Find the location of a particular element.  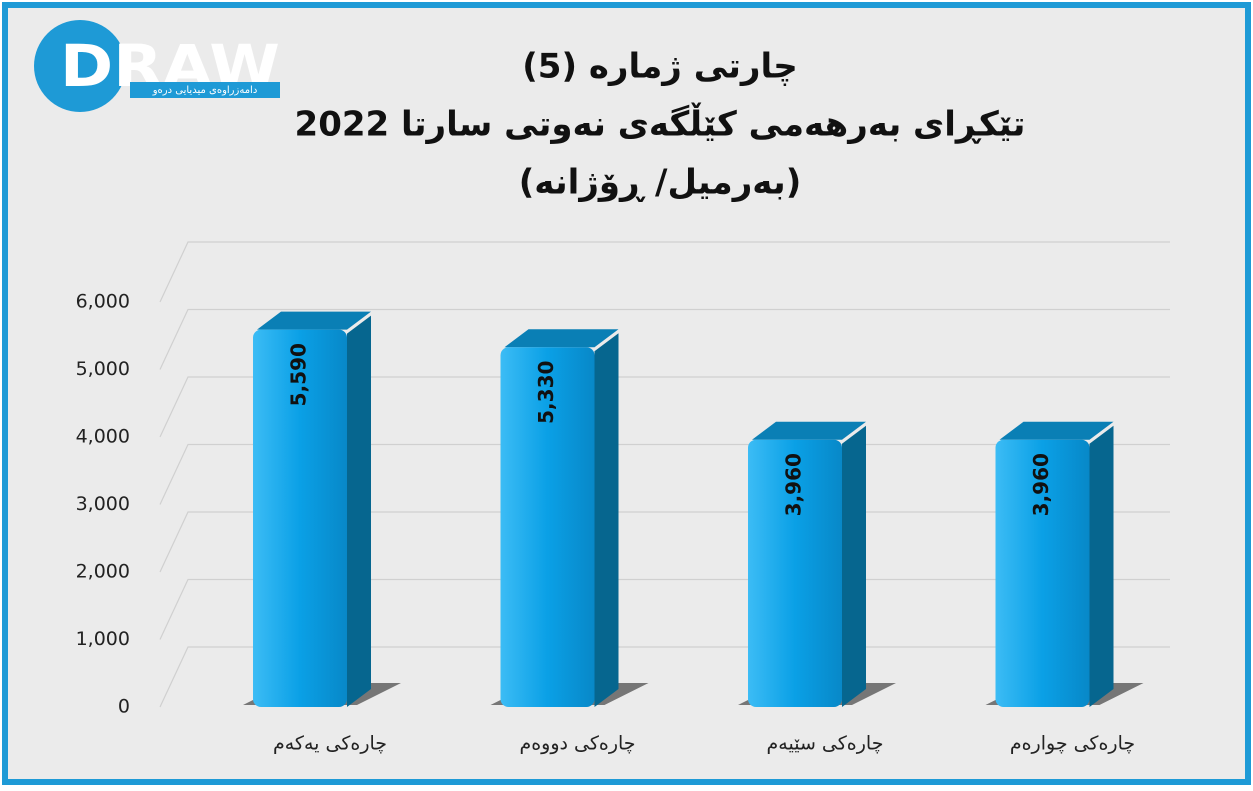

logo-circle is located at coordinates (80, 66).